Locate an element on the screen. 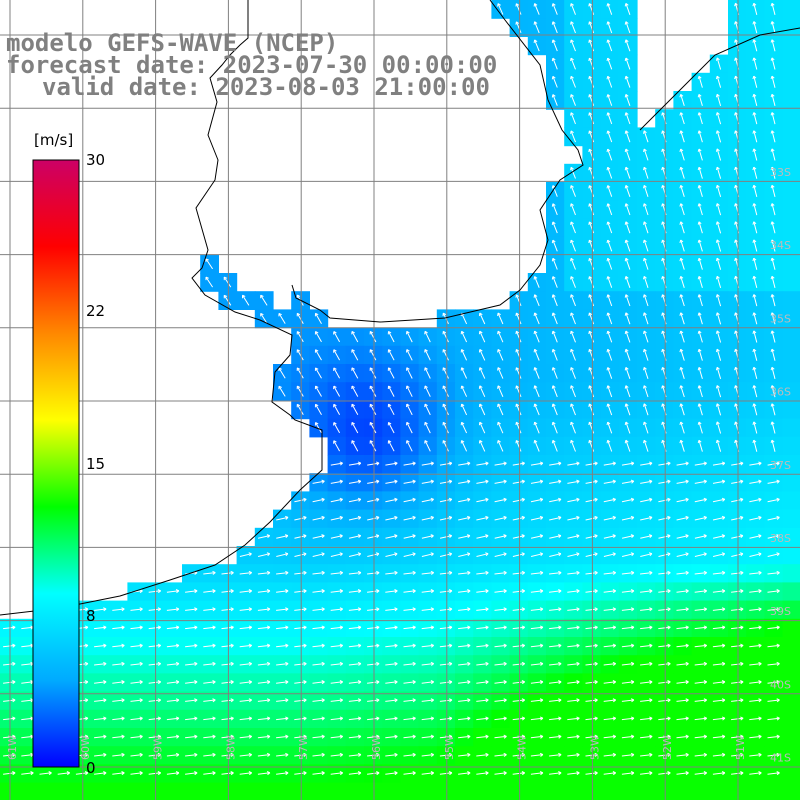  longitude-label: 55W is located at coordinates (449, 747).